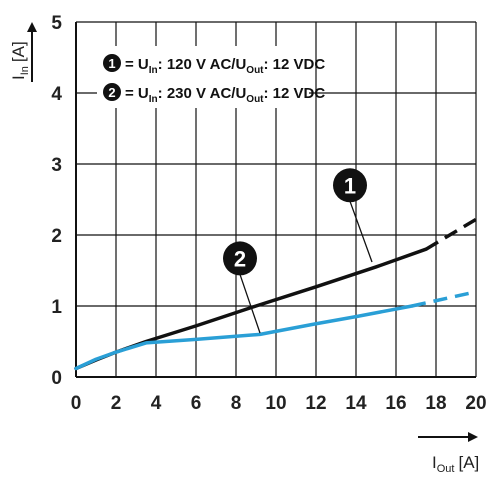 The image size is (500, 500). What do you see at coordinates (455, 464) in the screenshot?
I see `x-axis-title: IOut [A]` at bounding box center [455, 464].